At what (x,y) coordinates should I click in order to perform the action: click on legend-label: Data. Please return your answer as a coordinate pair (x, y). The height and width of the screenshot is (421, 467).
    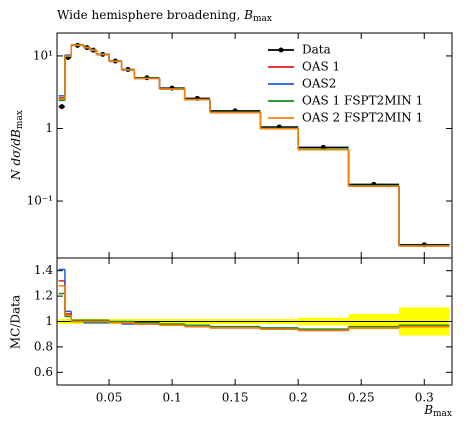
    Looking at the image, I should click on (316, 50).